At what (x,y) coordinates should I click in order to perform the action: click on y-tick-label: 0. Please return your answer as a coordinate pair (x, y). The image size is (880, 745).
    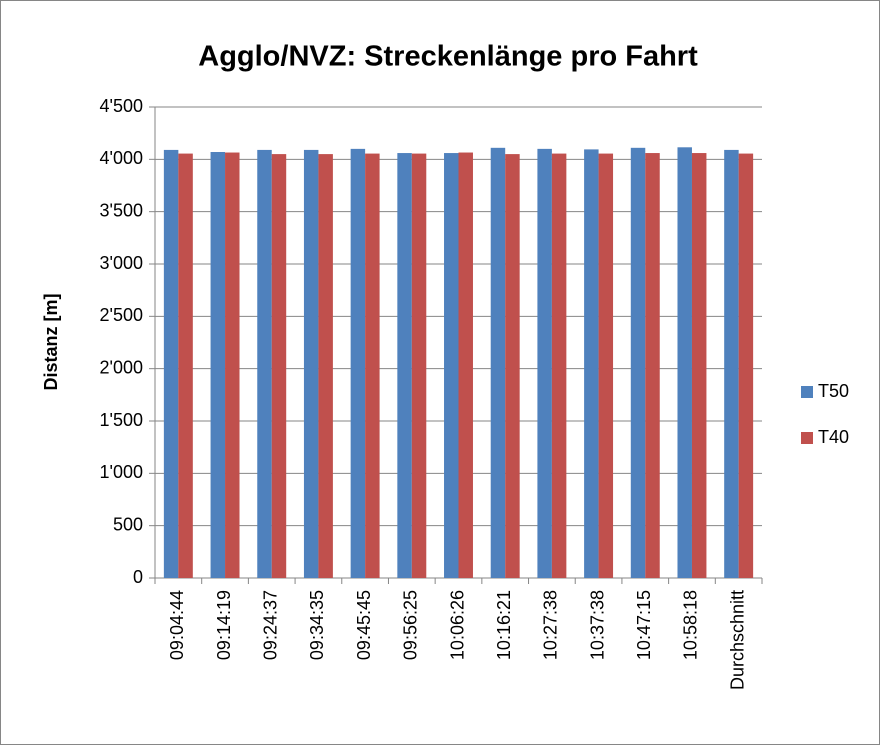
    Looking at the image, I should click on (138, 577).